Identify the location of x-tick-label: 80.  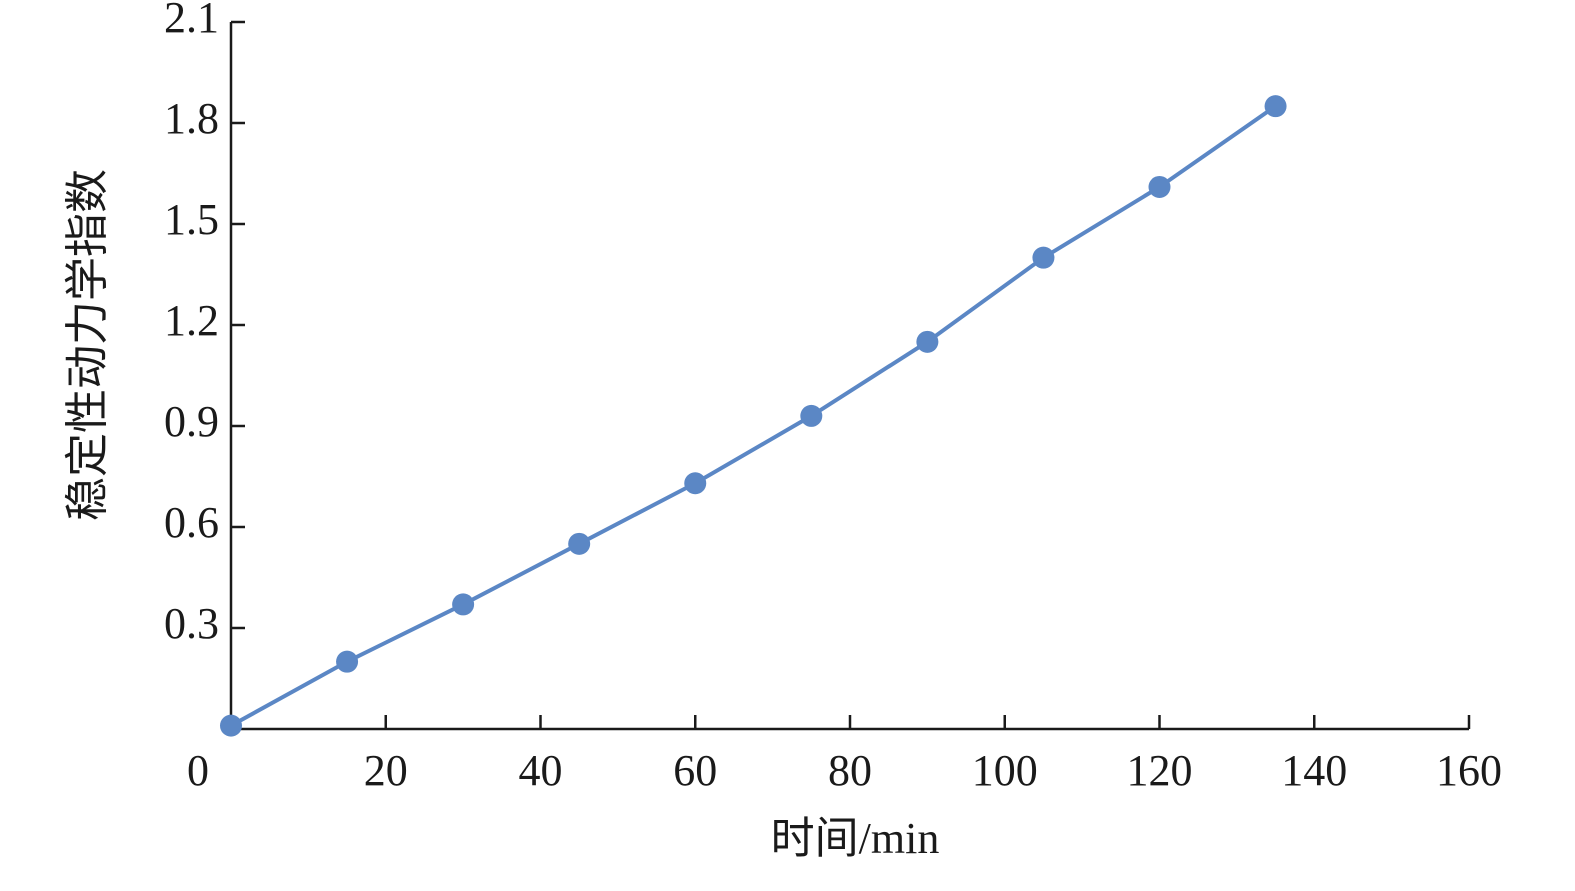
(850, 770).